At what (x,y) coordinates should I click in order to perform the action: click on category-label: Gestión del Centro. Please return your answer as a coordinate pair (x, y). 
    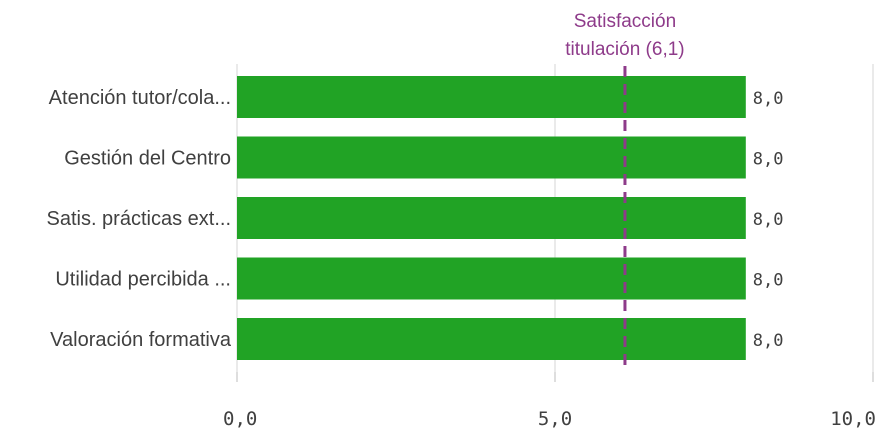
    Looking at the image, I should click on (147, 159).